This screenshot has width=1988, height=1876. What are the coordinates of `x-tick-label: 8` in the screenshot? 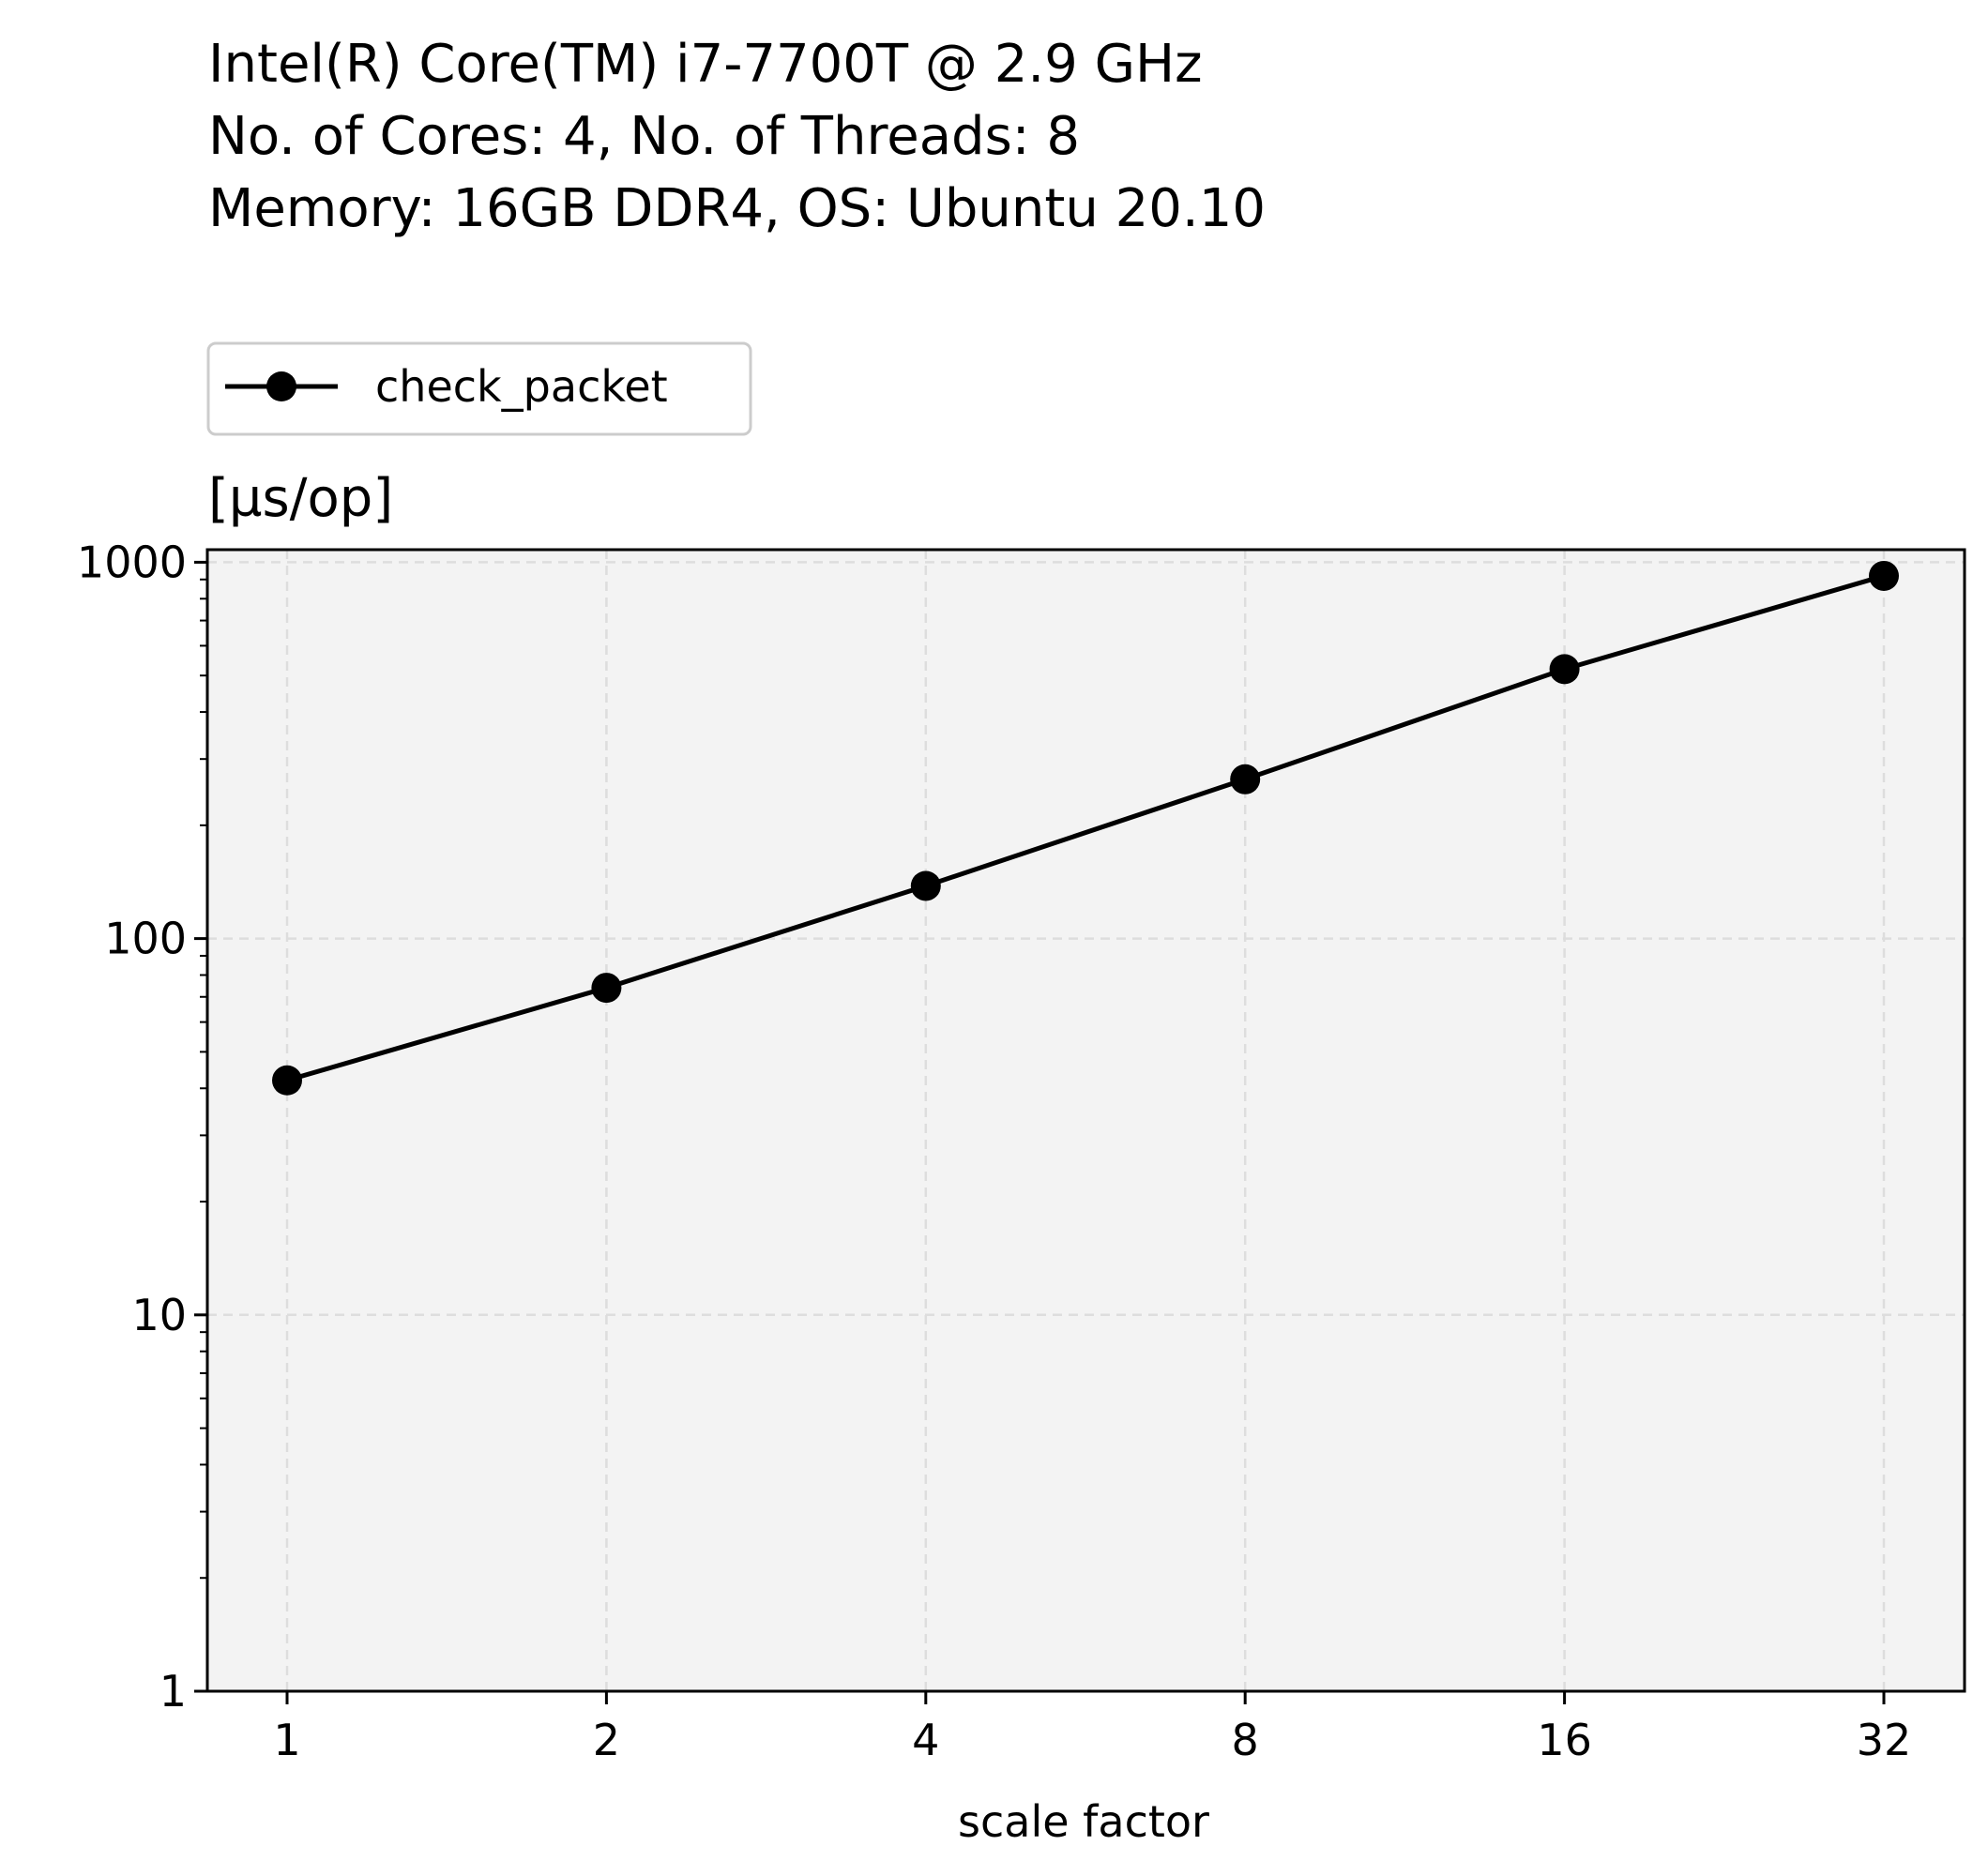 It's located at (1245, 1740).